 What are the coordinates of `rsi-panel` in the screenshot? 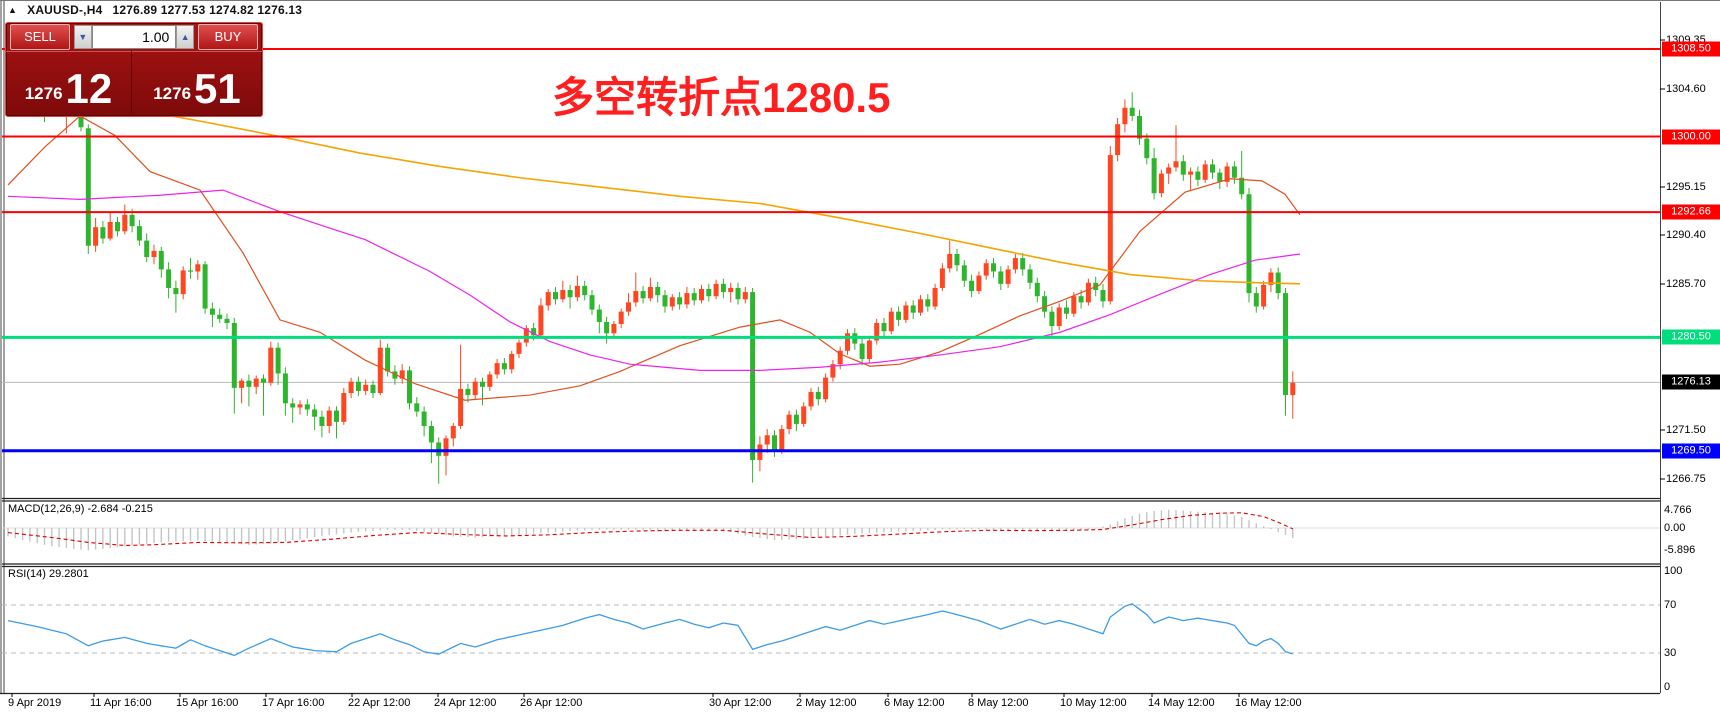 It's located at (831, 630).